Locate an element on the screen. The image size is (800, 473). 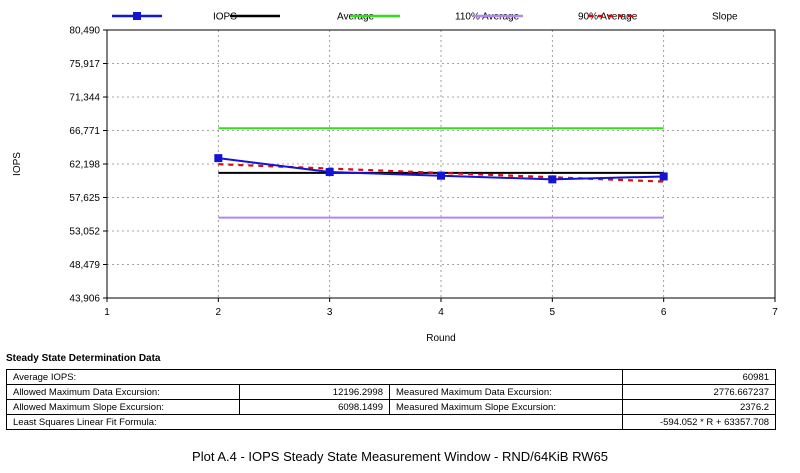
x-tick-label: 3 is located at coordinates (330, 312).